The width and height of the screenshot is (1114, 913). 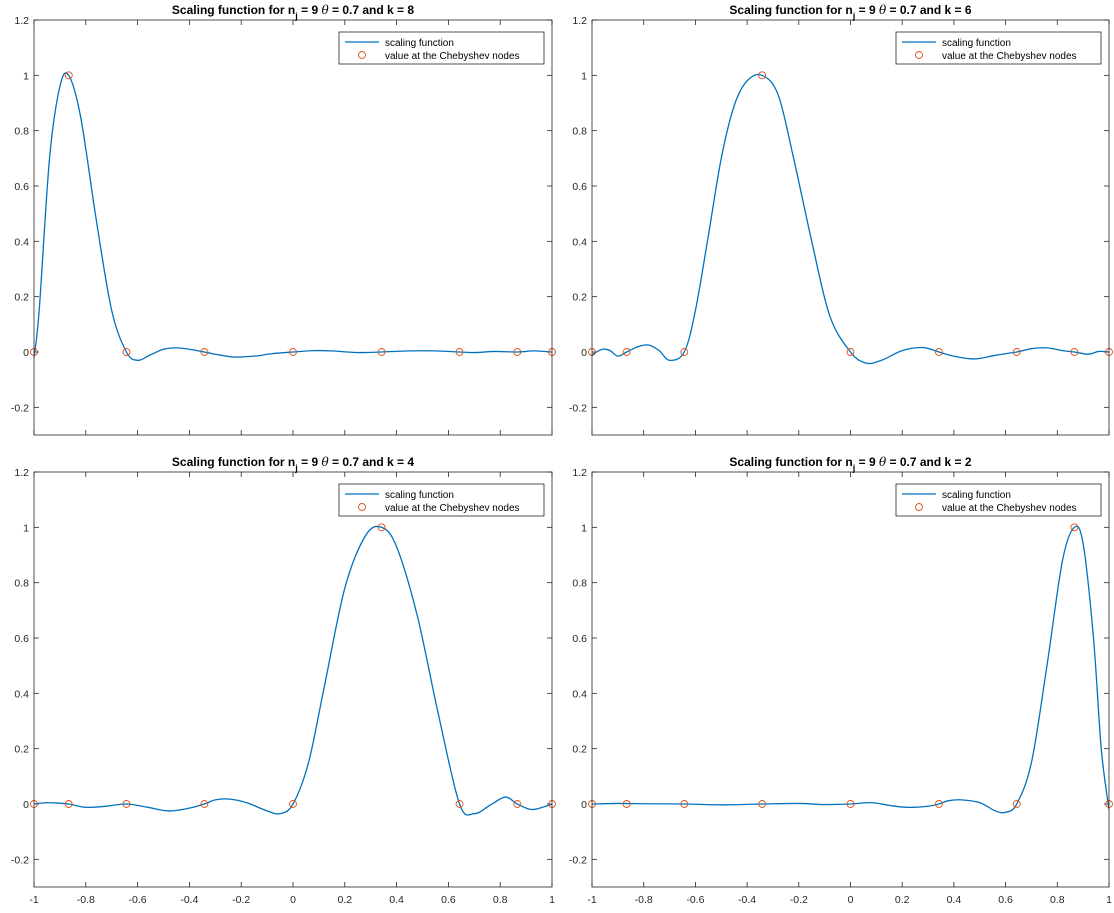 I want to click on x-tick-label: -0.8, so click(x=86, y=900).